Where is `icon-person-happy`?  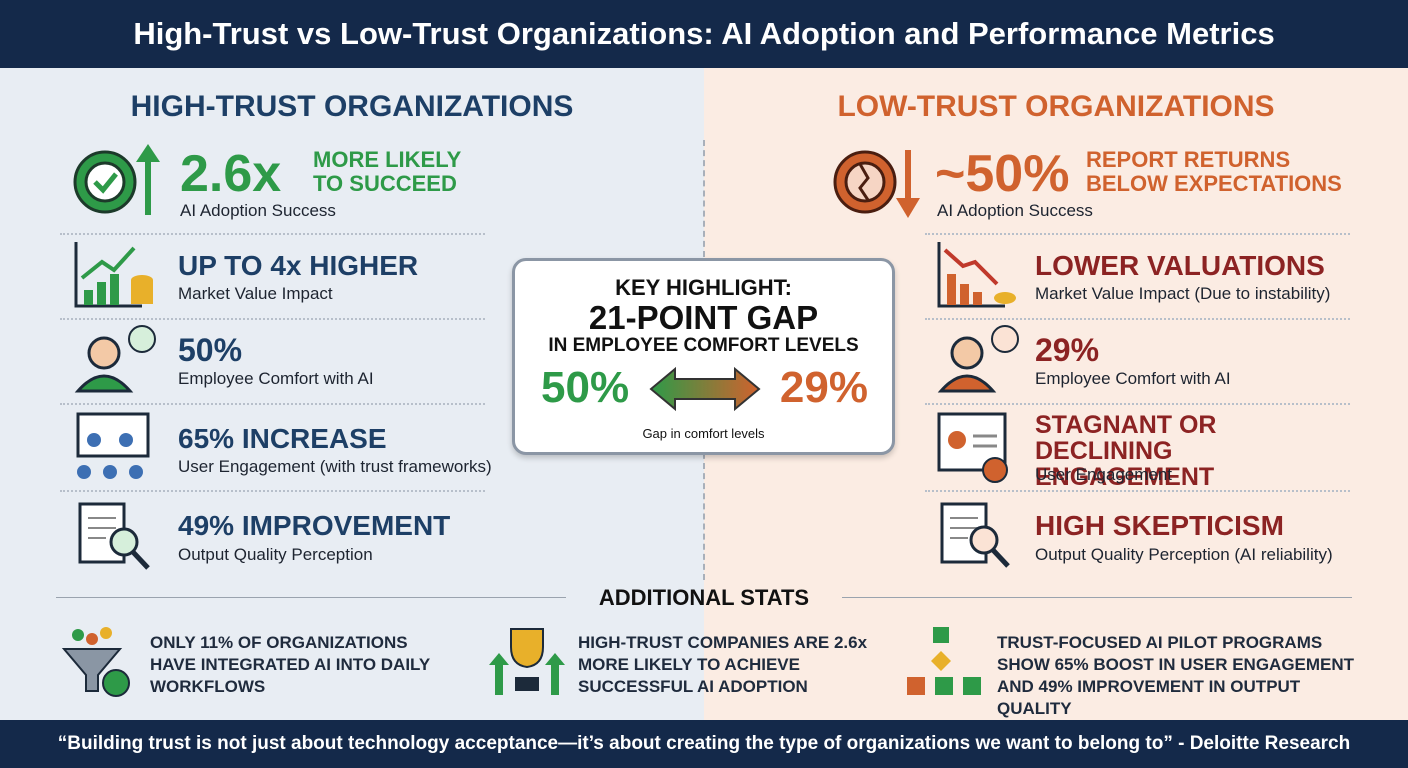
icon-person-happy is located at coordinates (115, 359).